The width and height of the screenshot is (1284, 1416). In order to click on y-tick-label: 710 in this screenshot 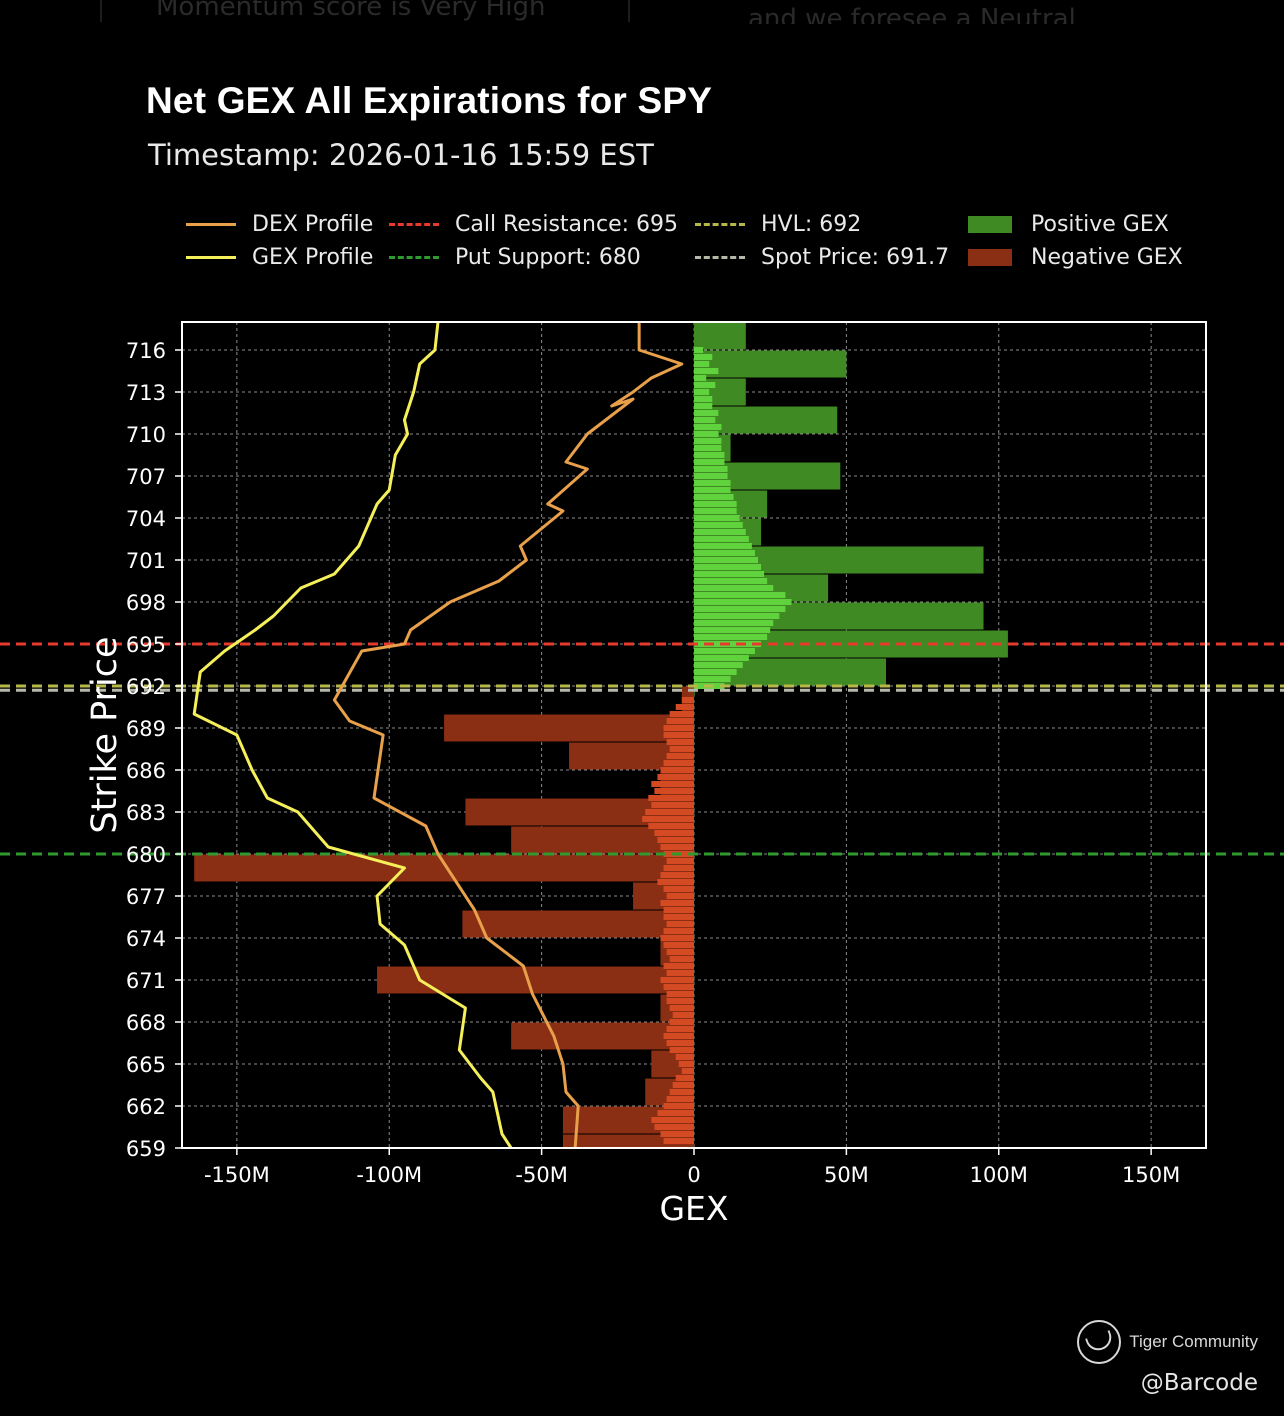, I will do `click(146, 435)`.